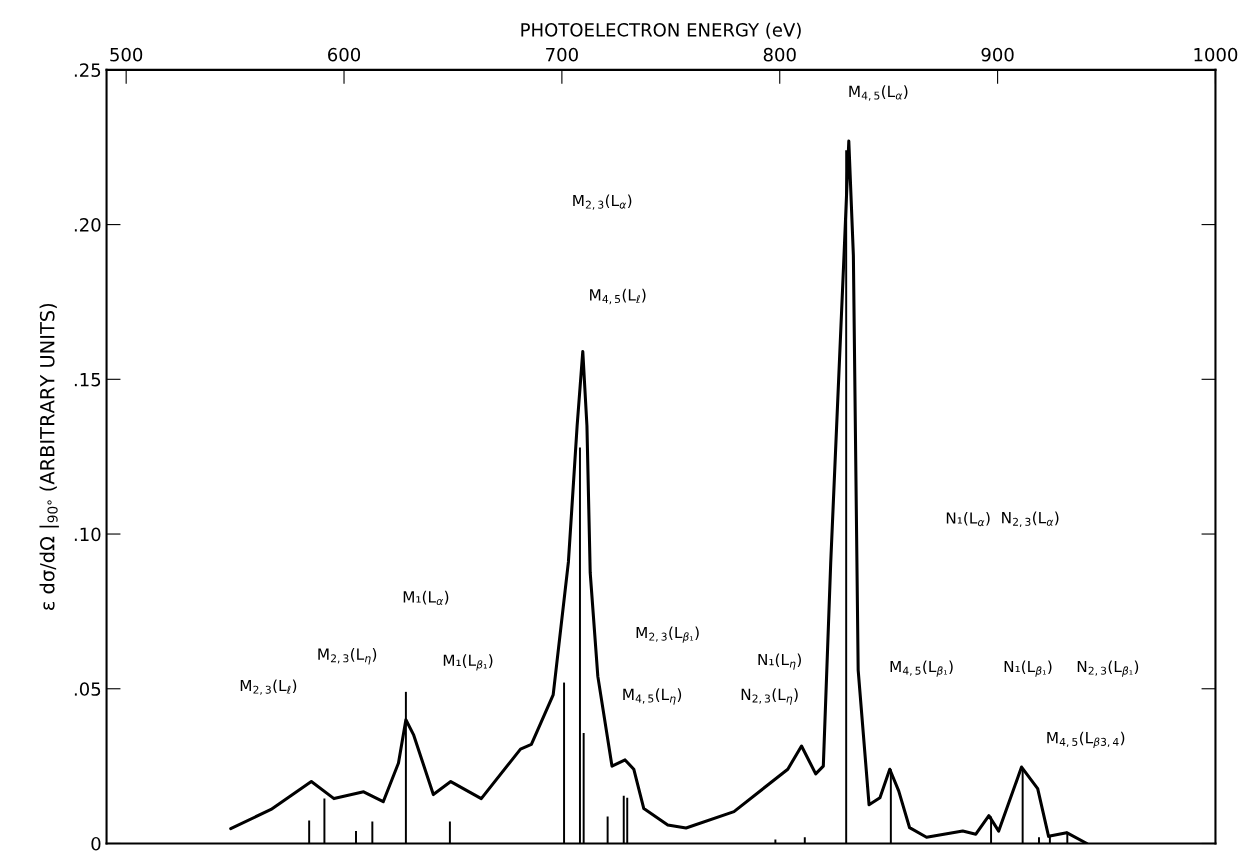 The image size is (1239, 852). I want to click on annotation: M$_{2,3}$(L$_{α}$), so click(602, 202).